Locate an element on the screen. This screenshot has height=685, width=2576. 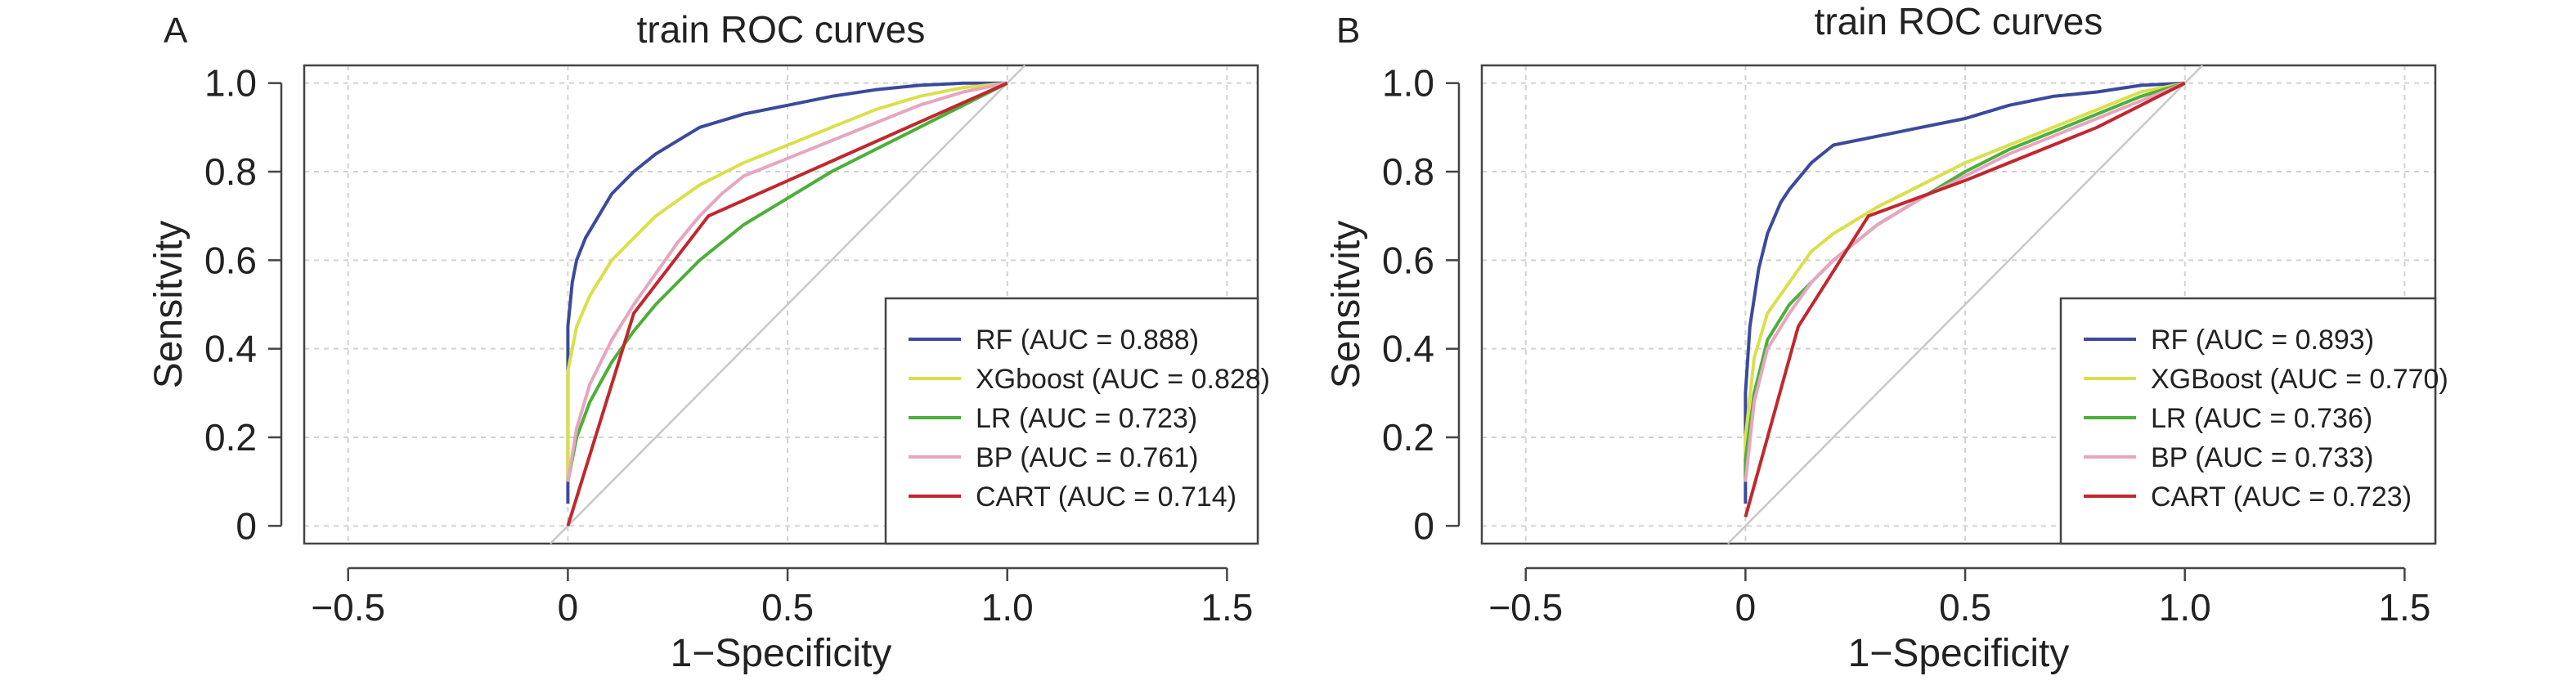
legend-entry: XGboost (AUC = 0.828) is located at coordinates (1123, 379).